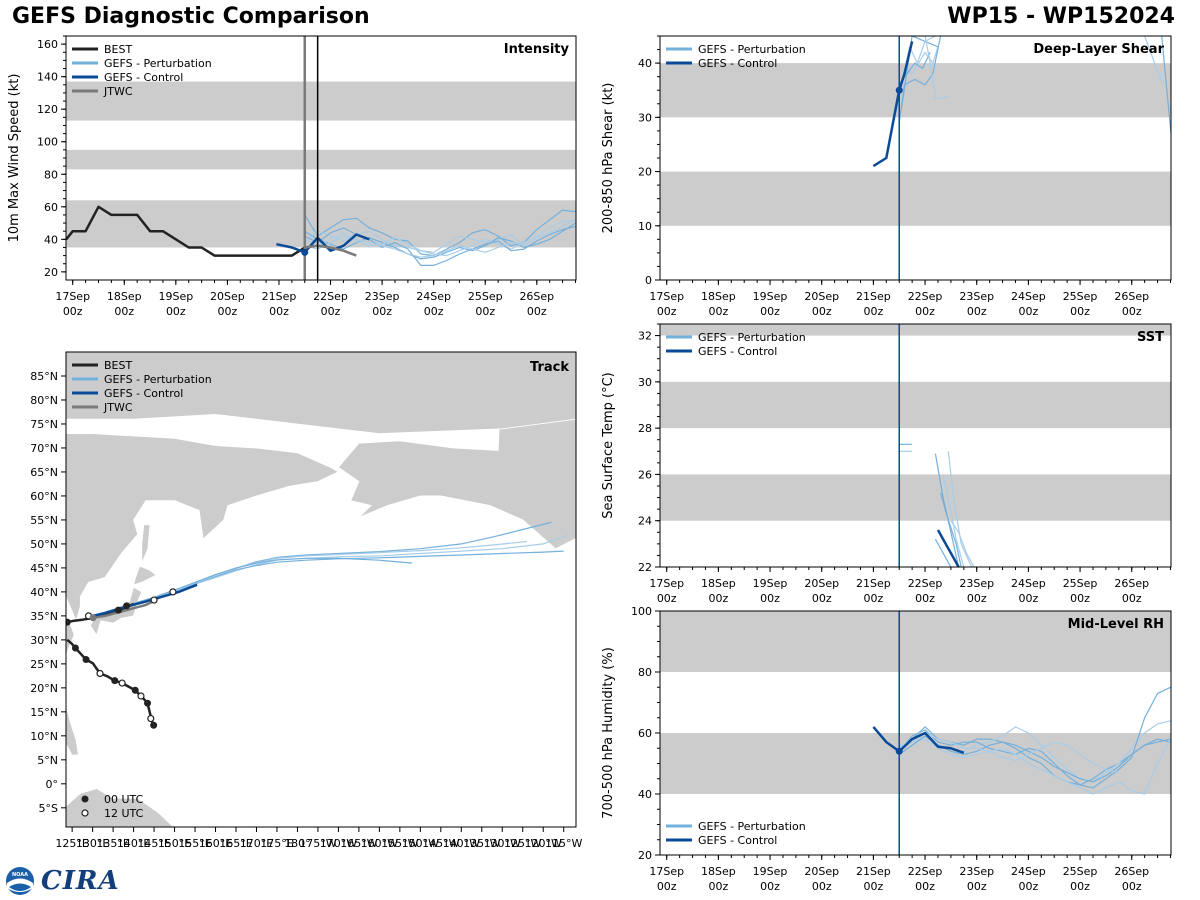 This screenshot has width=1200, height=900. What do you see at coordinates (118, 407) in the screenshot?
I see `legend-label: JTWC` at bounding box center [118, 407].